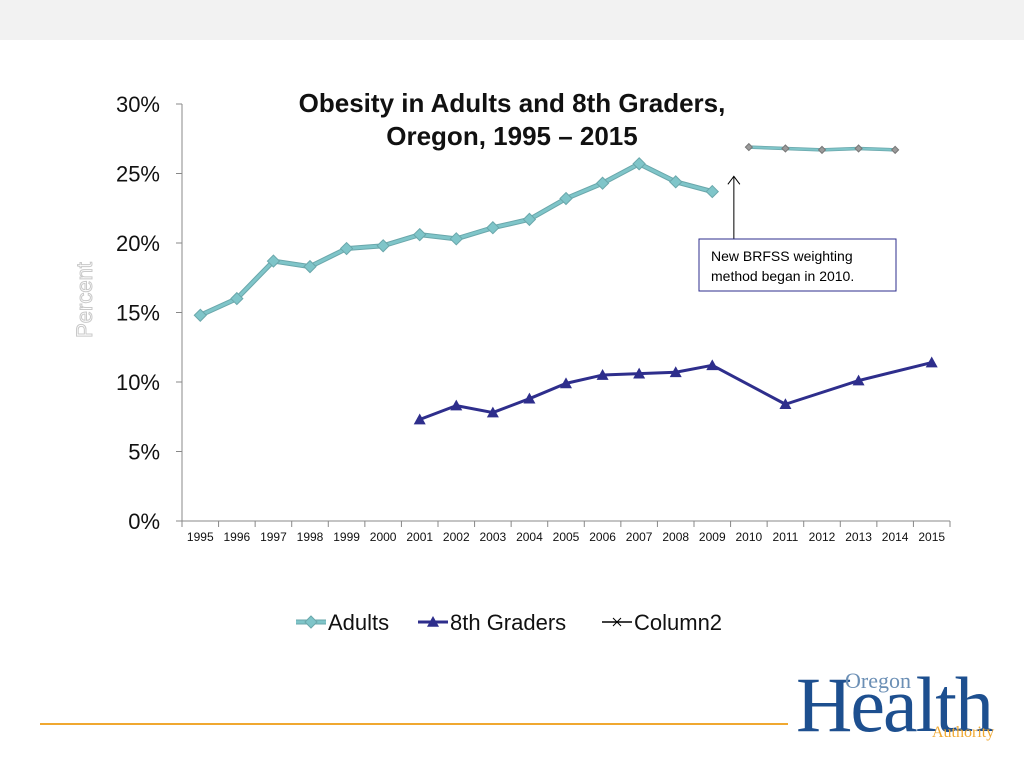 This screenshot has height=768, width=1024. What do you see at coordinates (414, 724) in the screenshot?
I see `bottom-rule` at bounding box center [414, 724].